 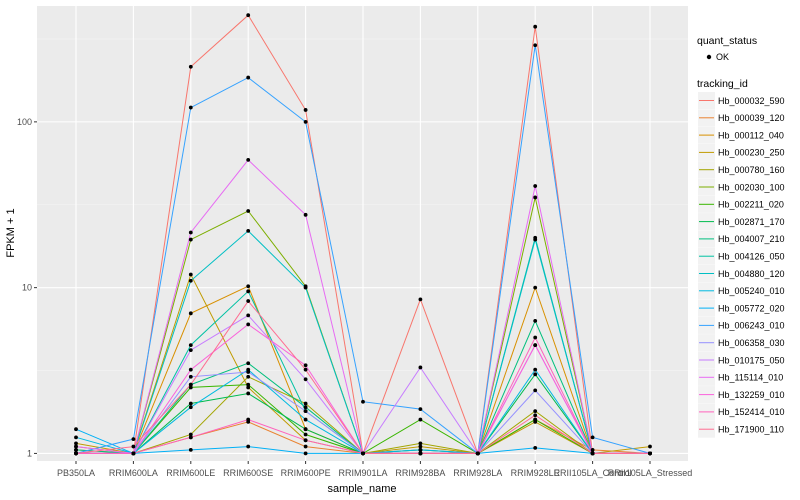 What do you see at coordinates (751, 187) in the screenshot?
I see `legend-label: Hb_002030_100` at bounding box center [751, 187].